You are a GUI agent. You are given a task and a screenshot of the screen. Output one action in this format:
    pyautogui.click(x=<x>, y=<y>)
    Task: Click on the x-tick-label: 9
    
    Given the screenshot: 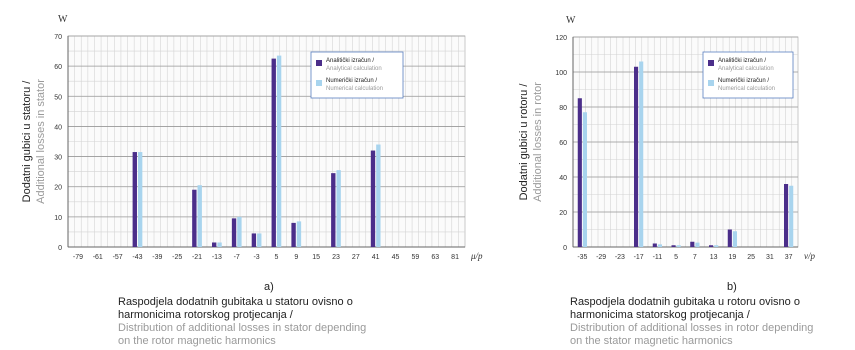 What is the action you would take?
    pyautogui.click(x=296, y=257)
    